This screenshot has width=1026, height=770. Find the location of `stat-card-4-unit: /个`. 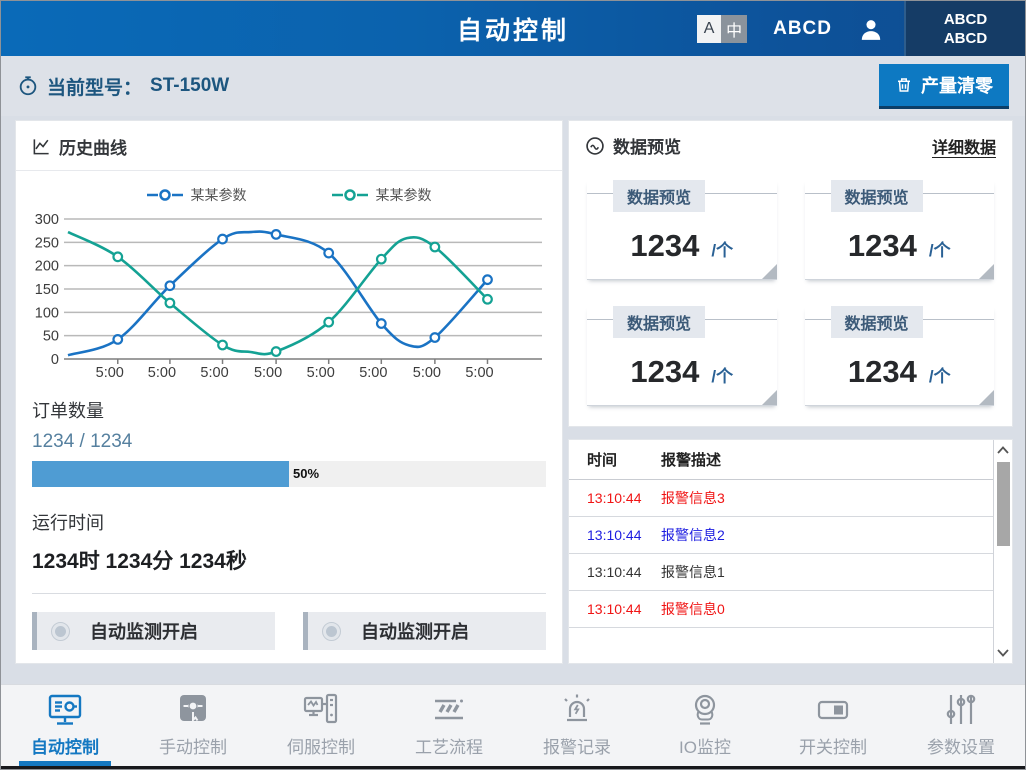

stat-card-4-unit: /个 is located at coordinates (939, 376).